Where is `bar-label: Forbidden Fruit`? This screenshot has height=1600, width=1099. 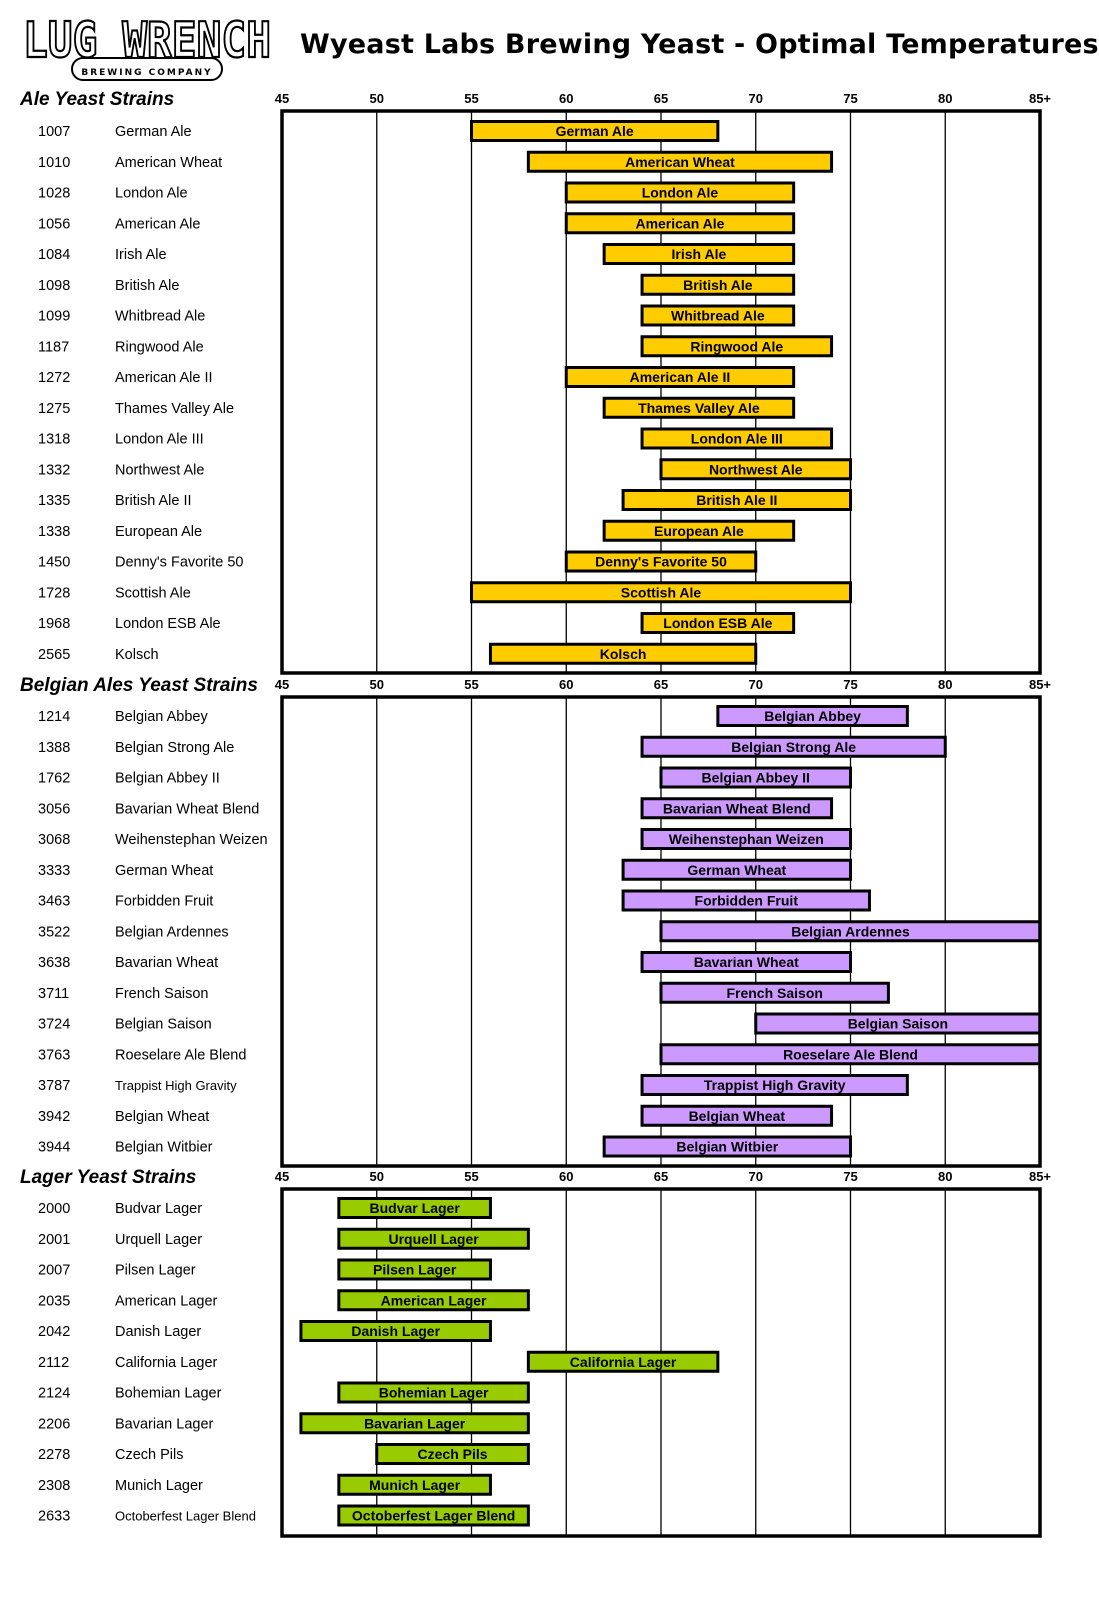
bar-label: Forbidden Fruit is located at coordinates (747, 901).